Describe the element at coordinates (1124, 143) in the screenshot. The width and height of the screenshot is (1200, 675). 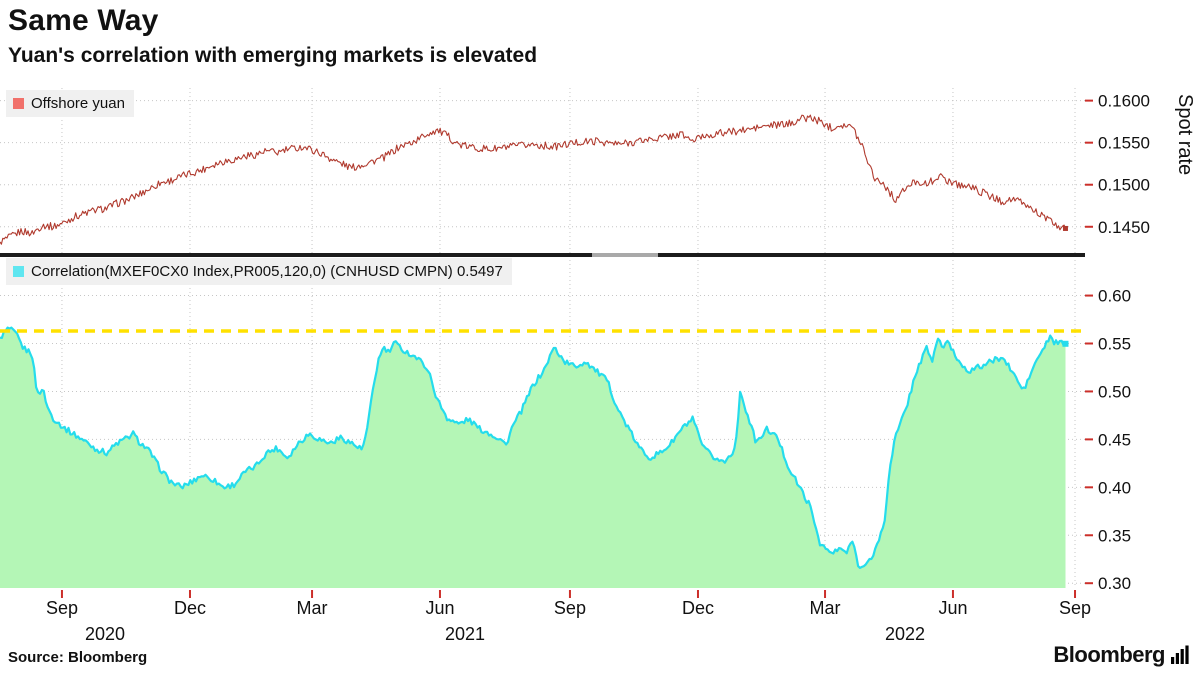
I see `y-tick-label: 0.1550` at that location.